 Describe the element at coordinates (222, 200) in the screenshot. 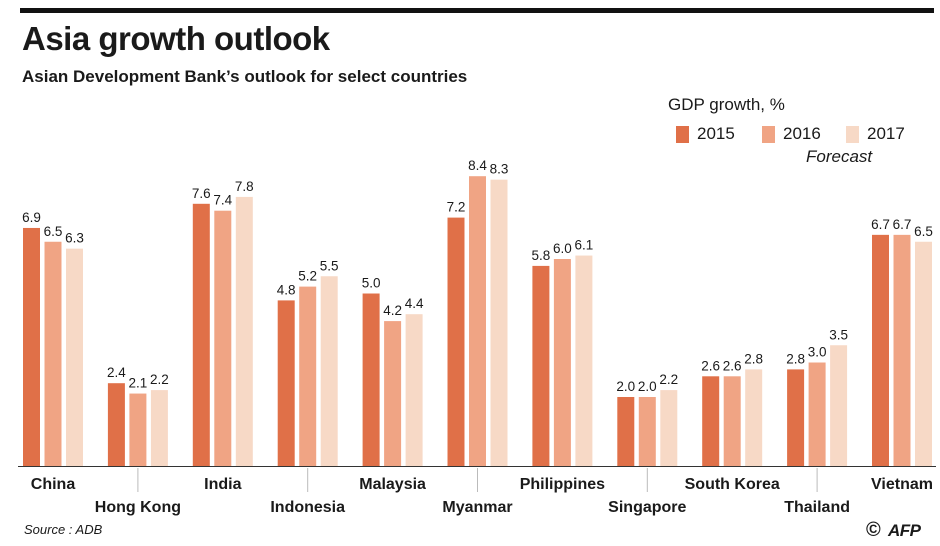

I see `data-label-india-2016: 7.4` at that location.